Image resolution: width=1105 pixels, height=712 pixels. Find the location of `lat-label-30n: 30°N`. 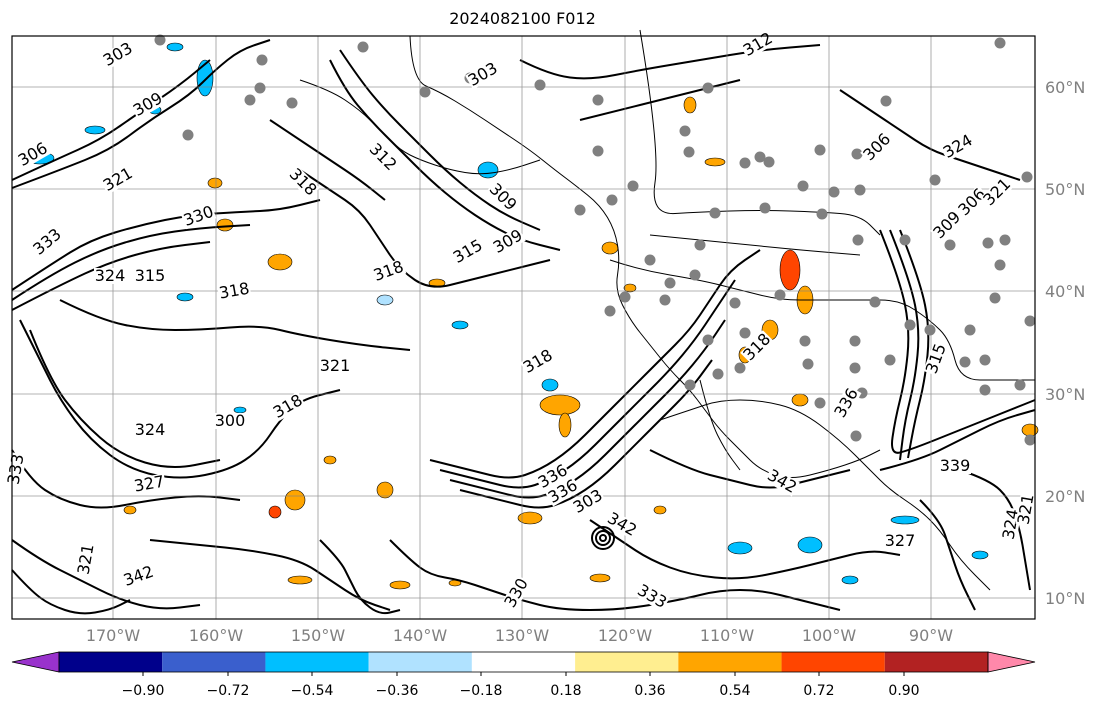

lat-label-30n: 30°N is located at coordinates (1065, 394).